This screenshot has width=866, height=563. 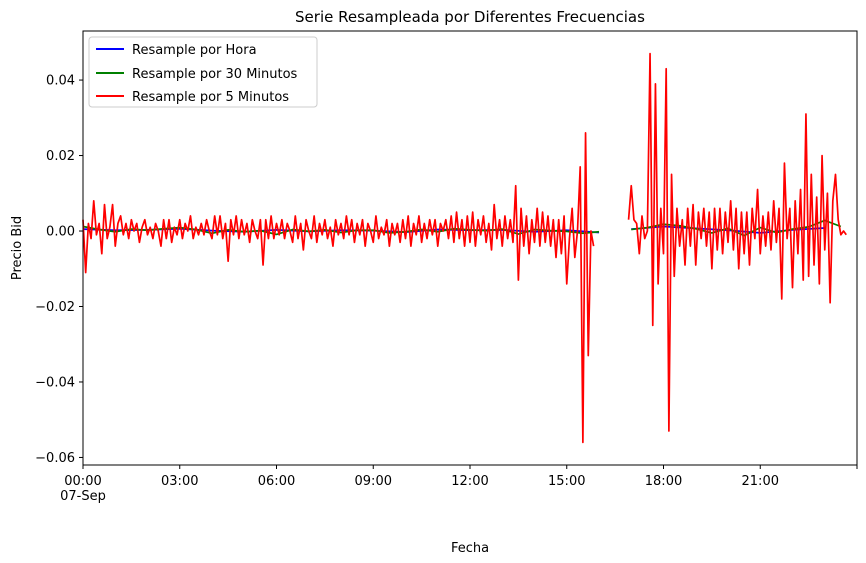 I want to click on legend-label-30min: Resample por 30 Minutos, so click(x=215, y=74).